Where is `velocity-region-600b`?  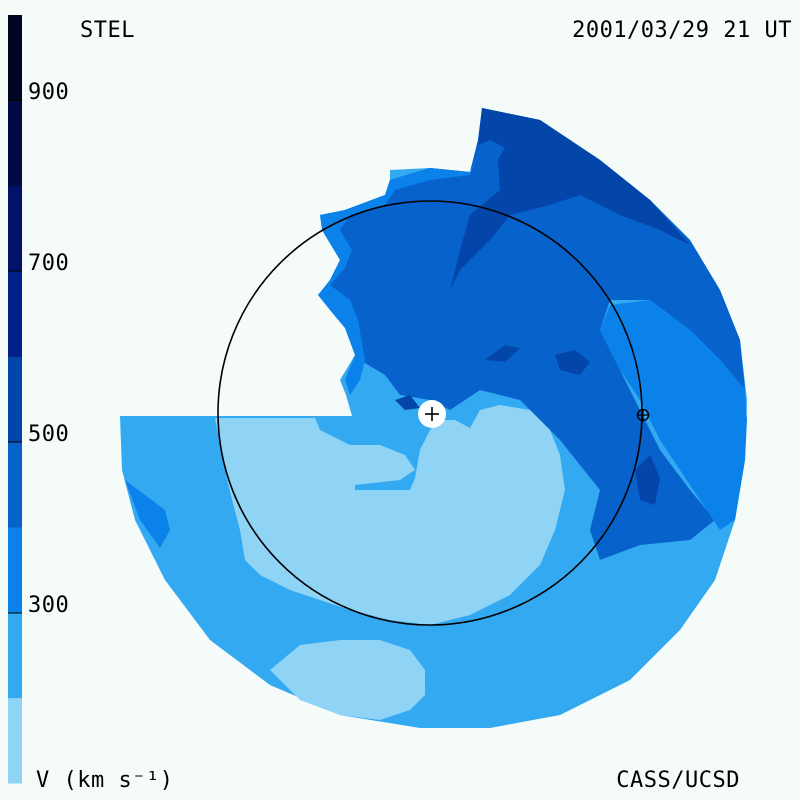 velocity-region-600b is located at coordinates (502, 353).